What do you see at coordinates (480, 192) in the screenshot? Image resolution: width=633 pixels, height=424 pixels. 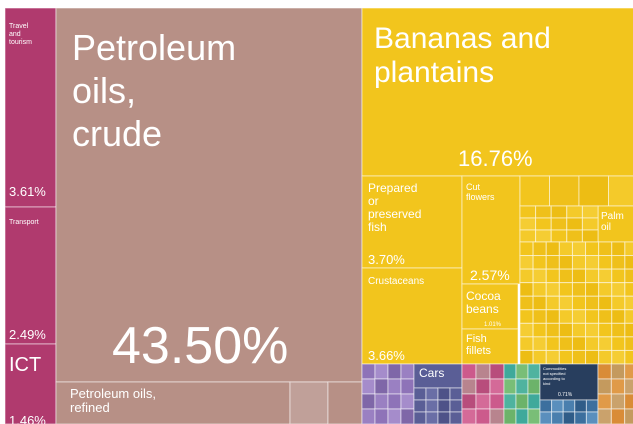 I see `label-cut-flowers: Cut flowers` at bounding box center [480, 192].